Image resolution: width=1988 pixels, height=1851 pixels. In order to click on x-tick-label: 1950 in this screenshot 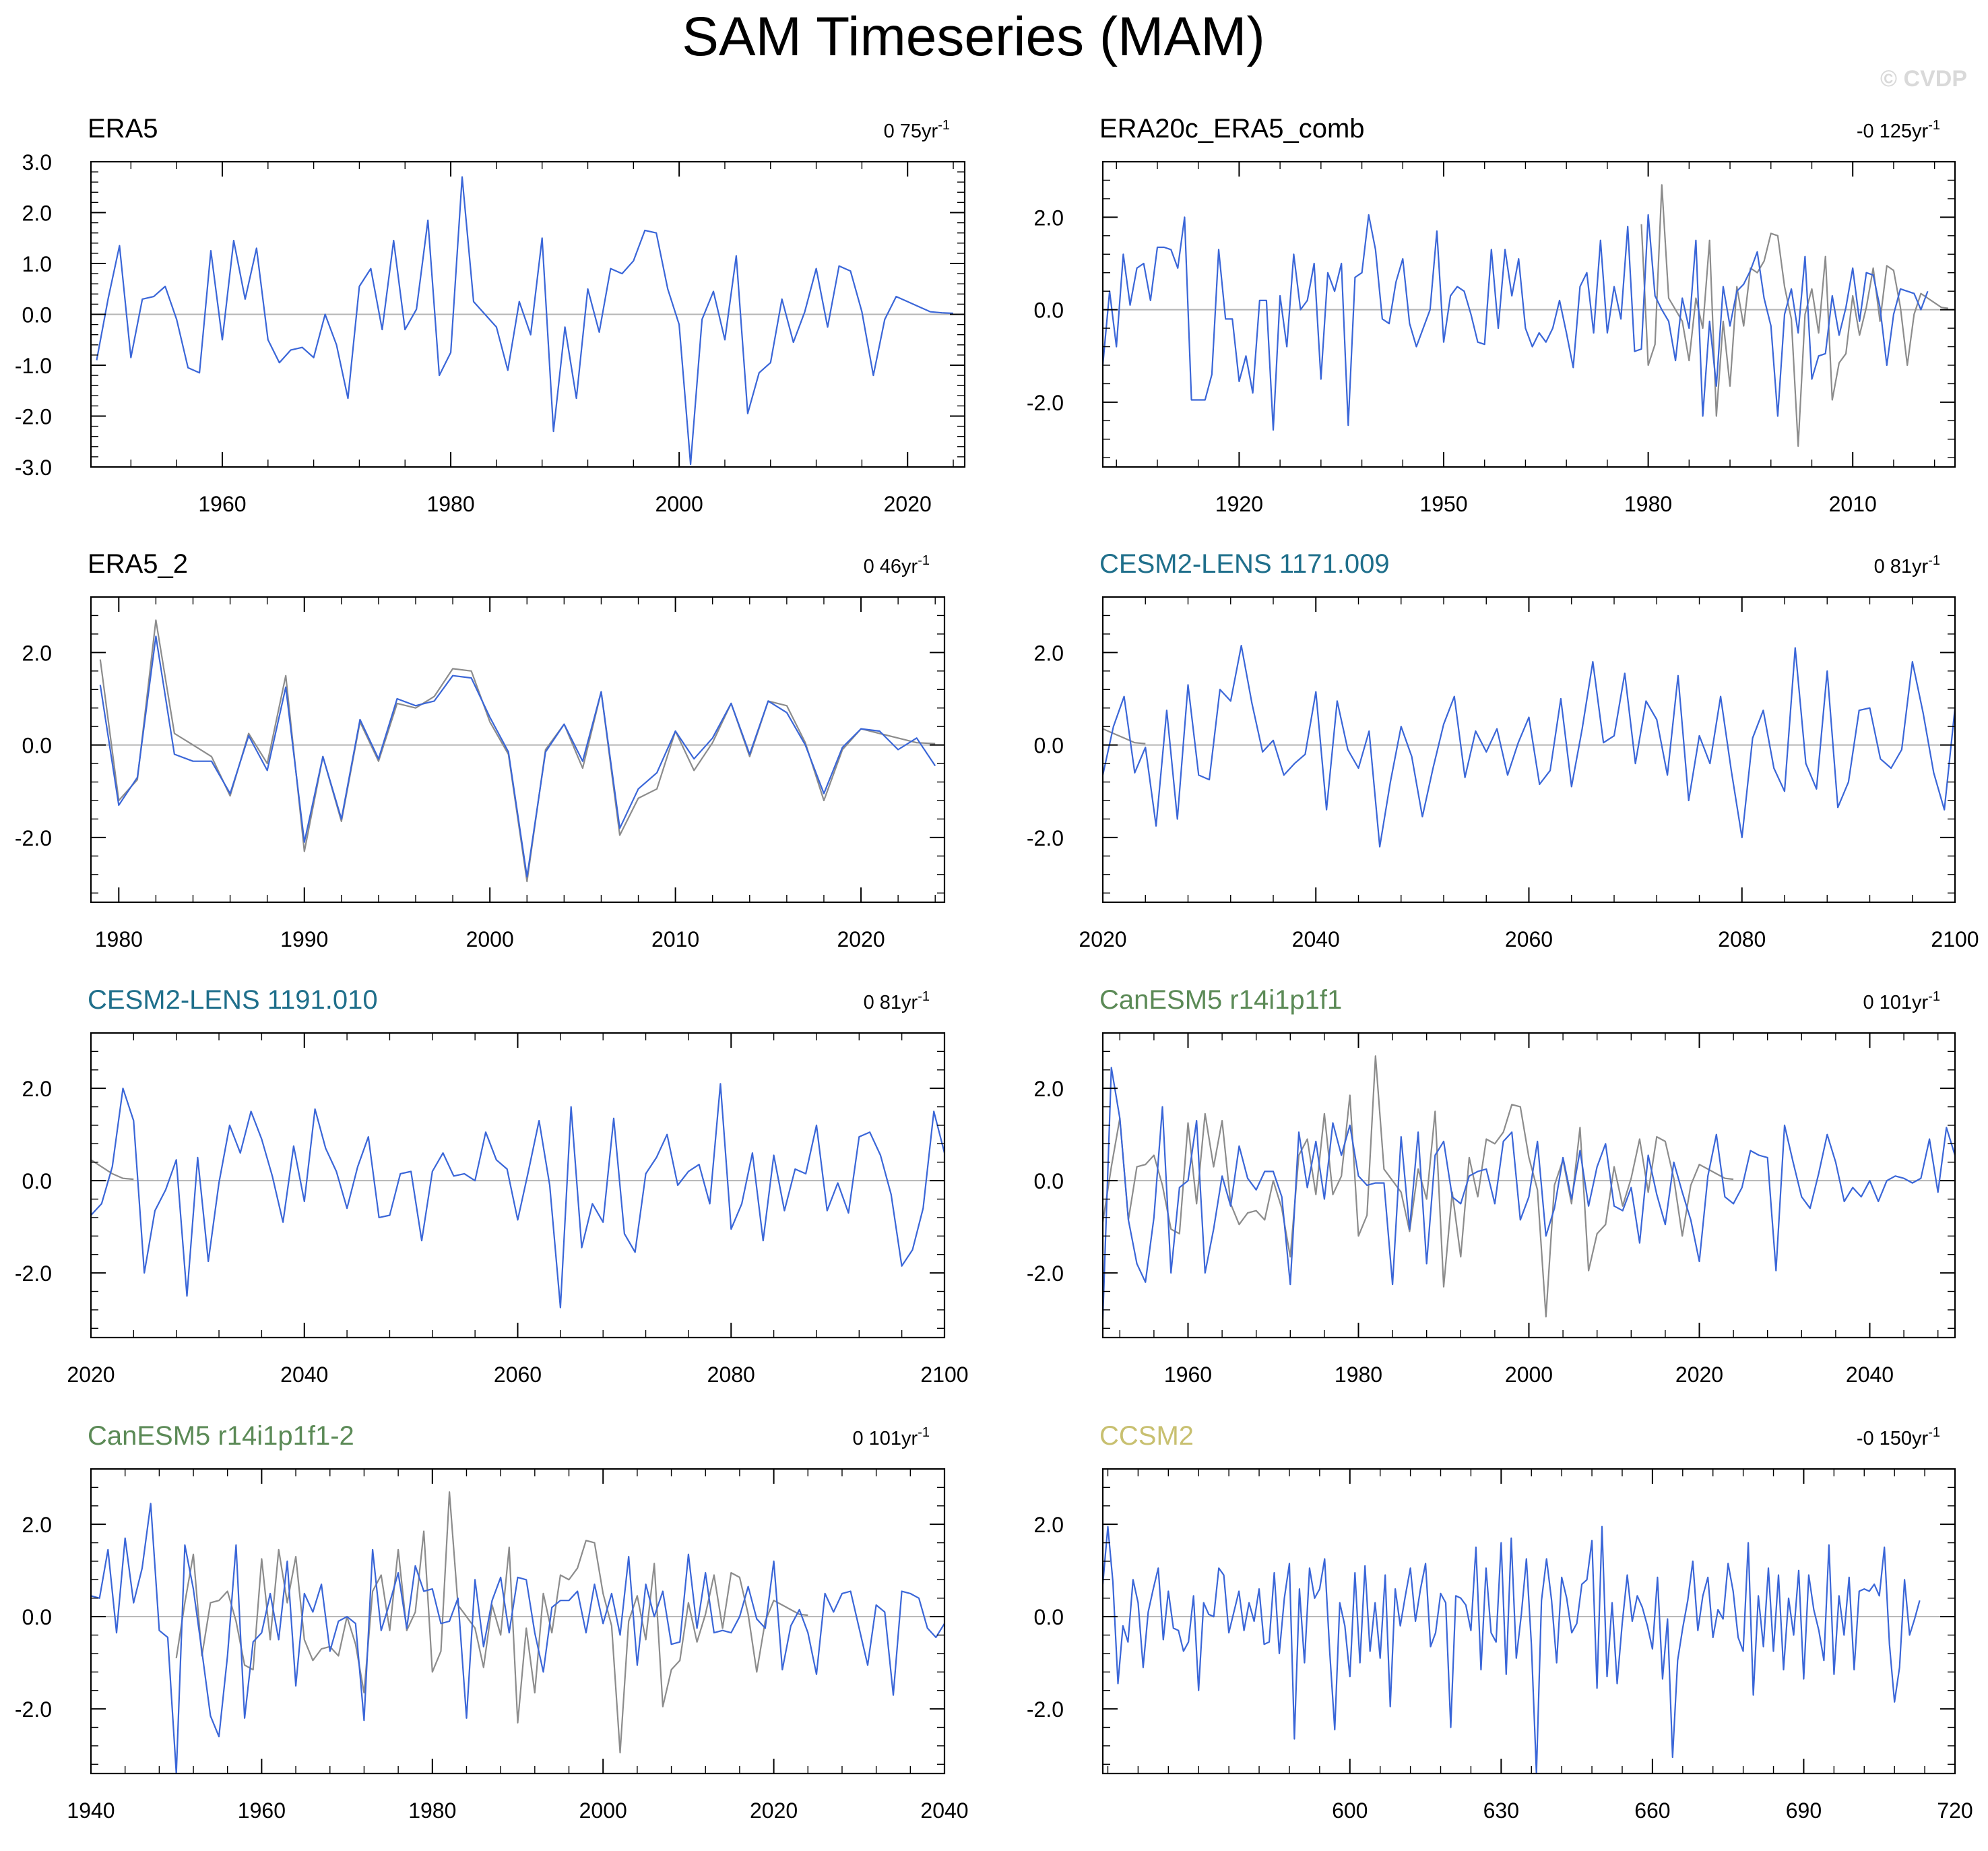, I will do `click(1443, 504)`.